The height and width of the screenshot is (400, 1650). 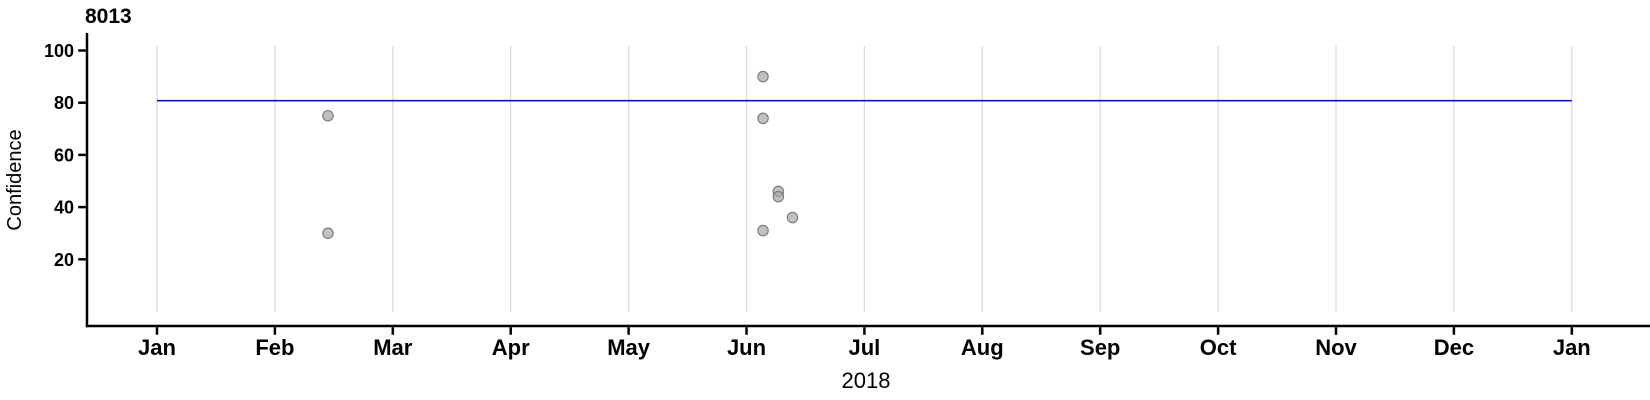 I want to click on x-tick-label: Apr, so click(x=511, y=347).